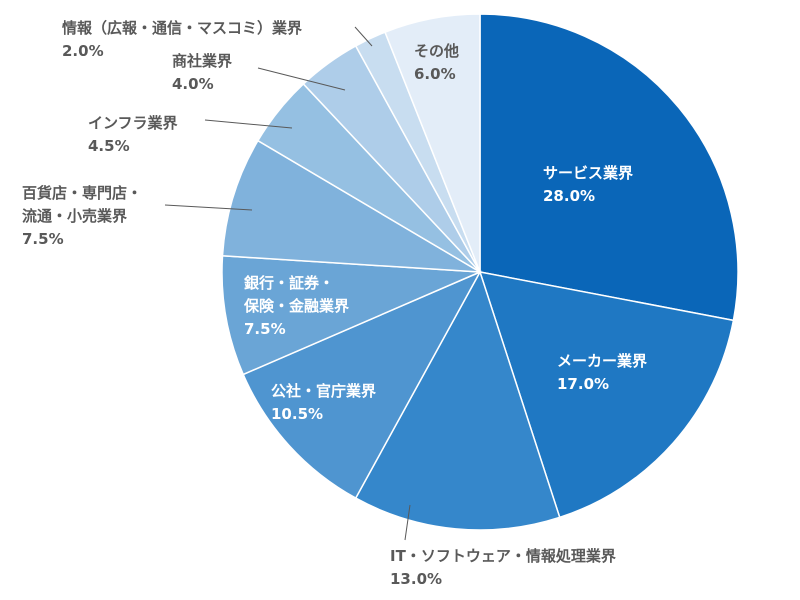 This screenshot has width=800, height=600. I want to click on slice-label: 百貨店・専門店・ 流通・小売業界, so click(82, 204).